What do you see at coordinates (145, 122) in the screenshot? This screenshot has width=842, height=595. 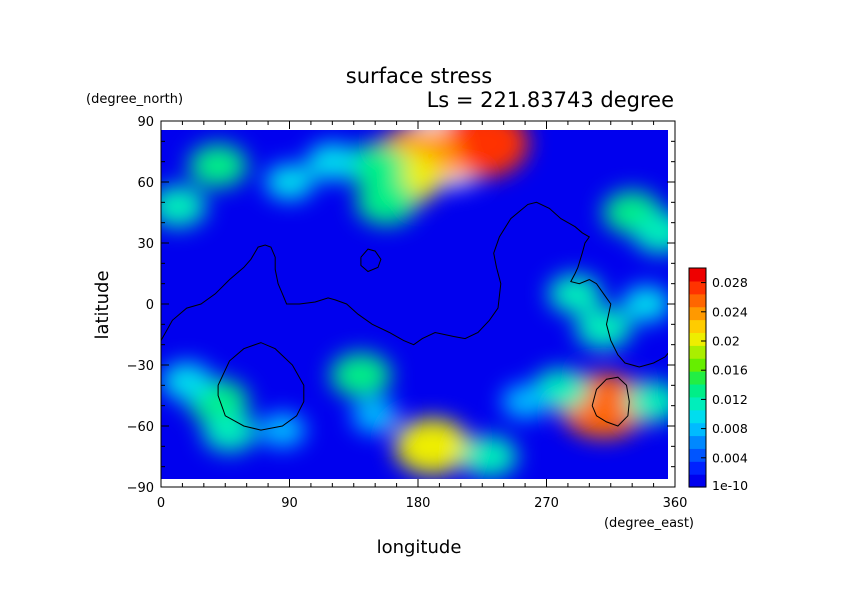 I see `y-tick-label: 90` at bounding box center [145, 122].